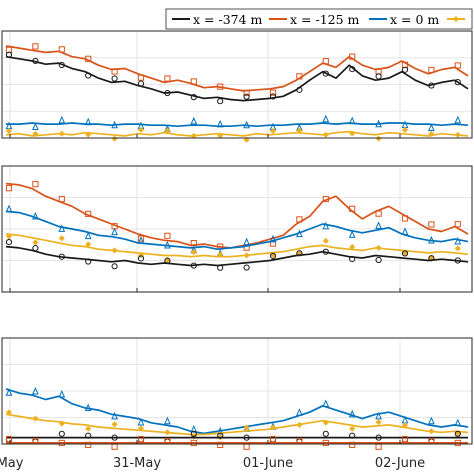 The width and height of the screenshot is (474, 474). I want to click on panel-top-series-0-line, so click(237, 68).